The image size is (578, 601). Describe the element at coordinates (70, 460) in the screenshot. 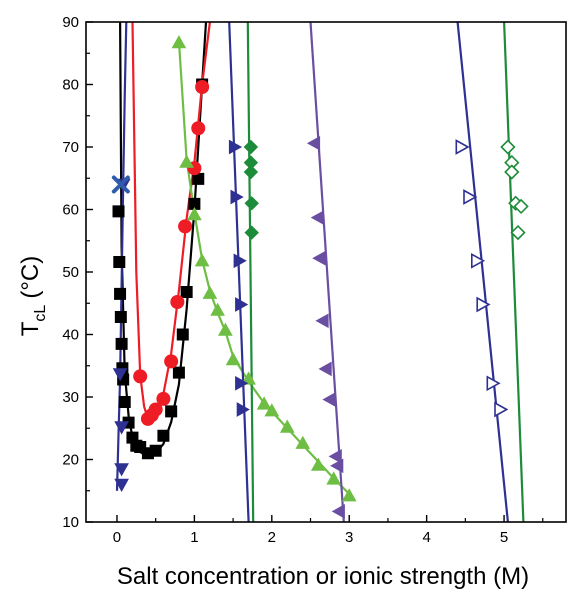

I see `y-tick-label: 20` at that location.